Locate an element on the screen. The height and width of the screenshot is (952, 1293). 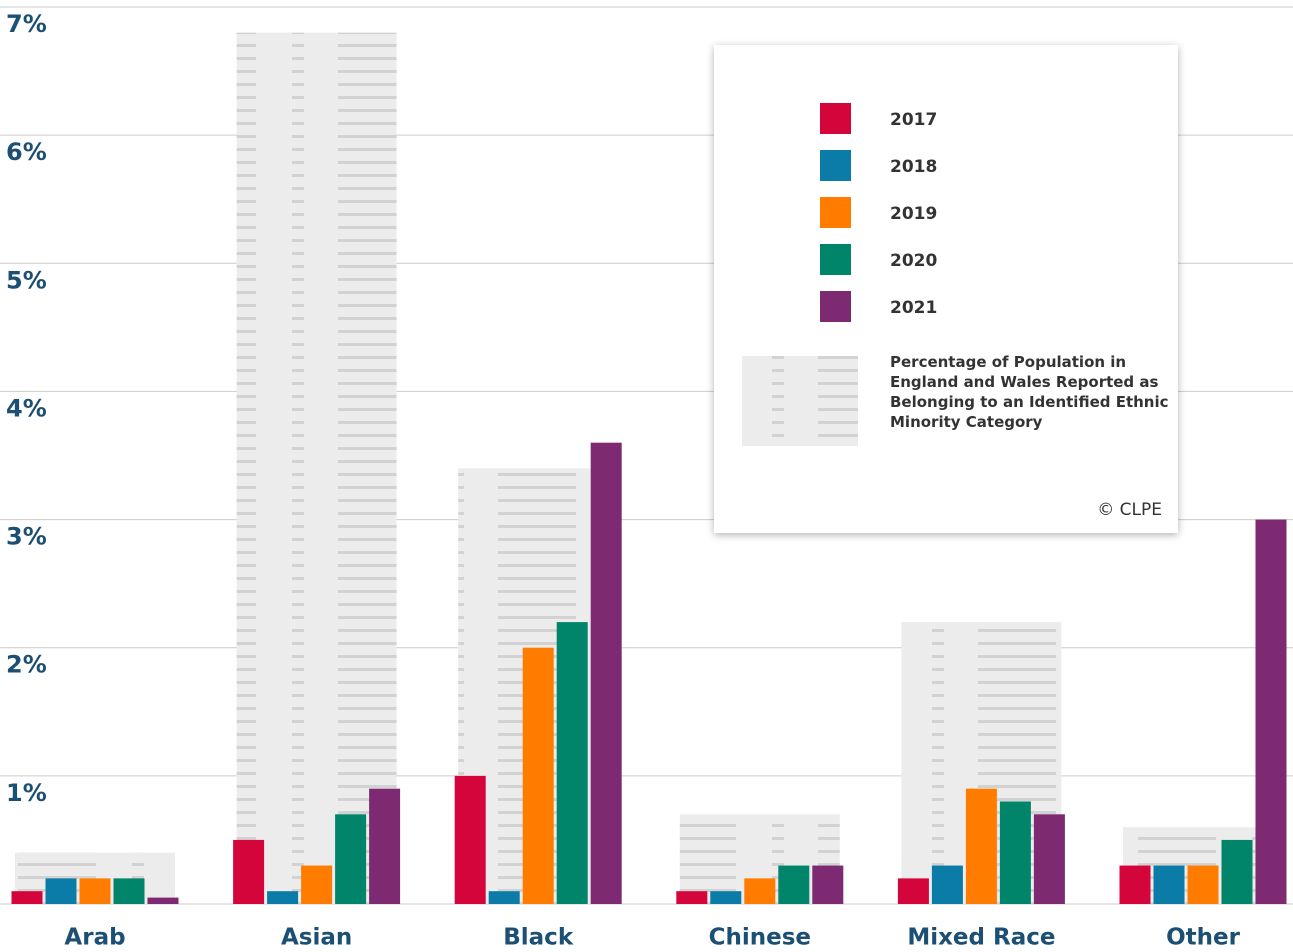
x-tick-label: Asian is located at coordinates (316, 938).